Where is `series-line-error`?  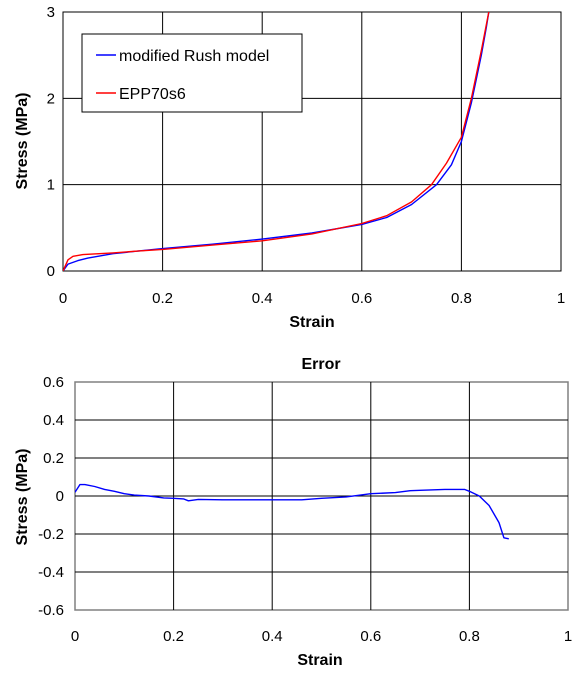
series-line-error is located at coordinates (292, 511).